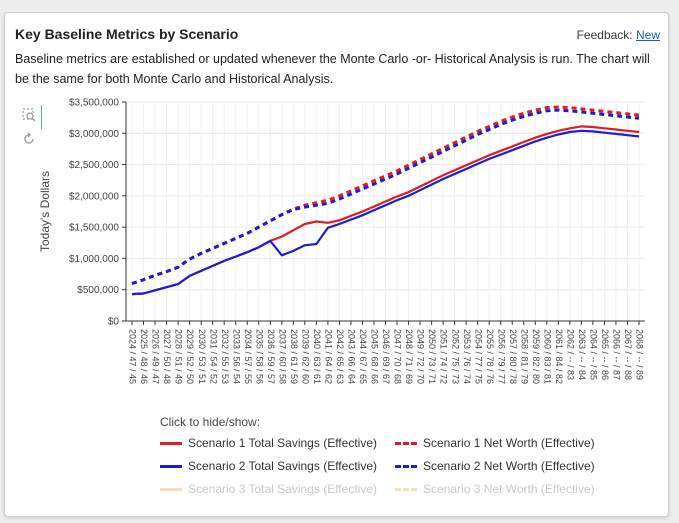  Describe the element at coordinates (455, 356) in the screenshot. I see `x-tick-label: 2052 / 75 / 73` at that location.